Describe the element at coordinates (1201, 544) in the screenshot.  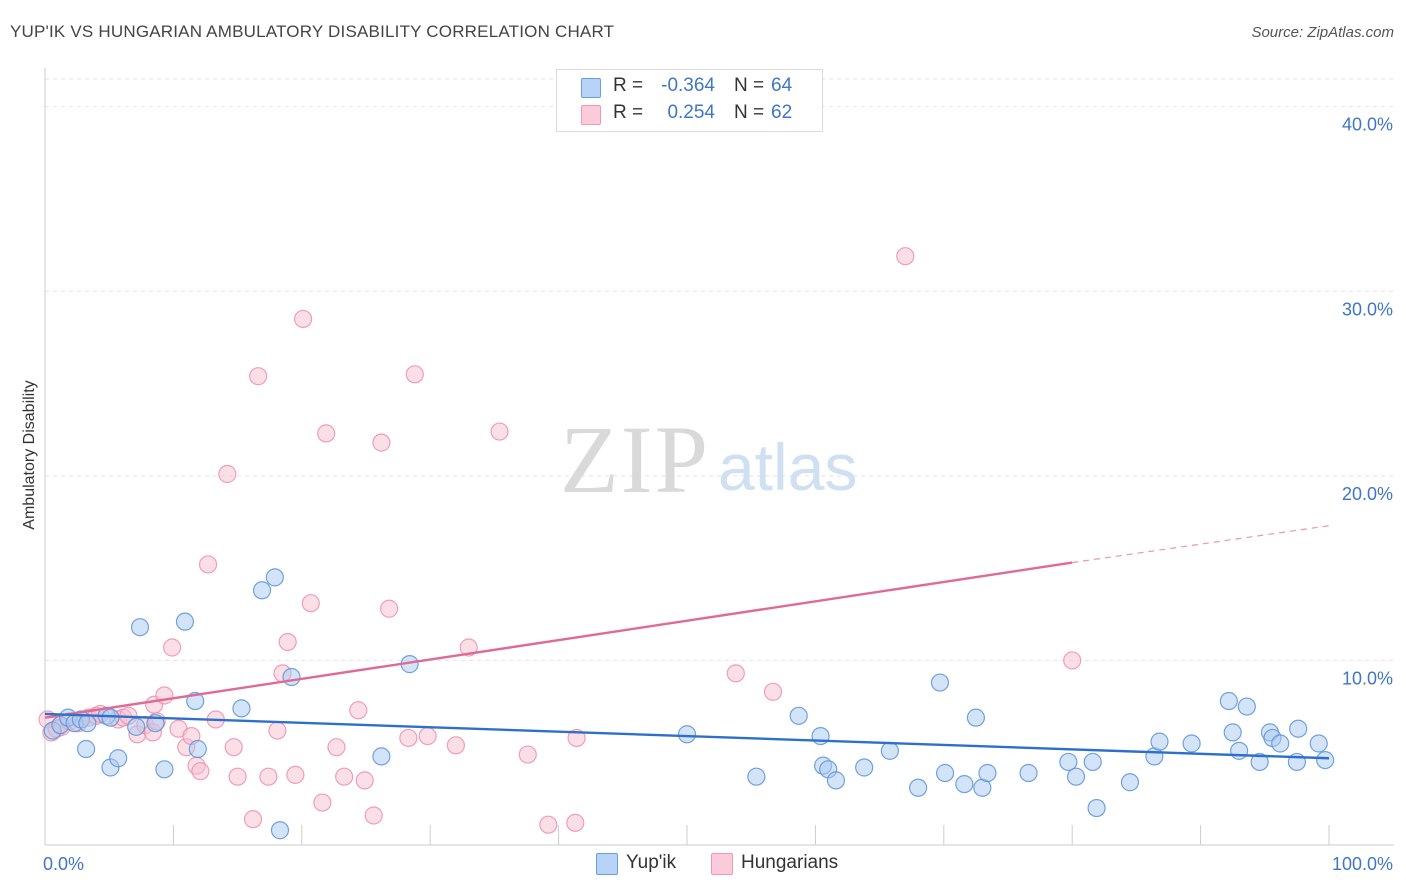
I see `hungarians-trend-extension` at that location.